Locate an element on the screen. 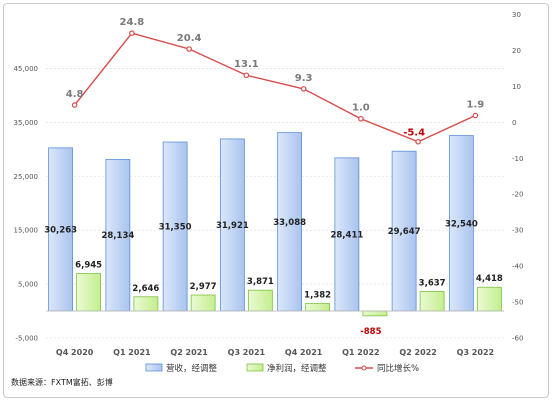 The image size is (554, 403). revenue-value-label: 32,540 is located at coordinates (461, 224).